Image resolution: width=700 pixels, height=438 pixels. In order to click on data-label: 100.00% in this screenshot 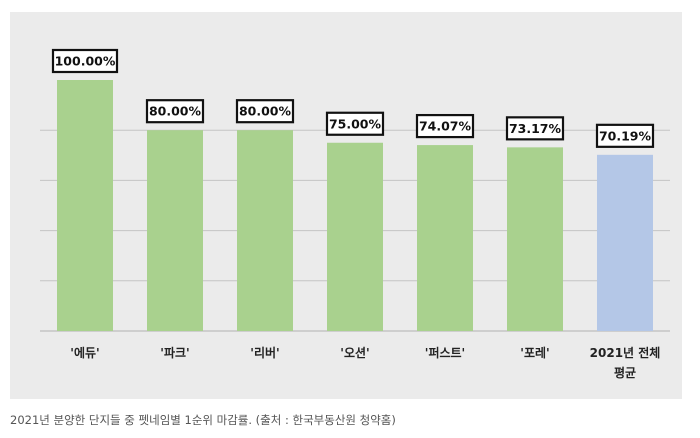, I will do `click(85, 61)`.